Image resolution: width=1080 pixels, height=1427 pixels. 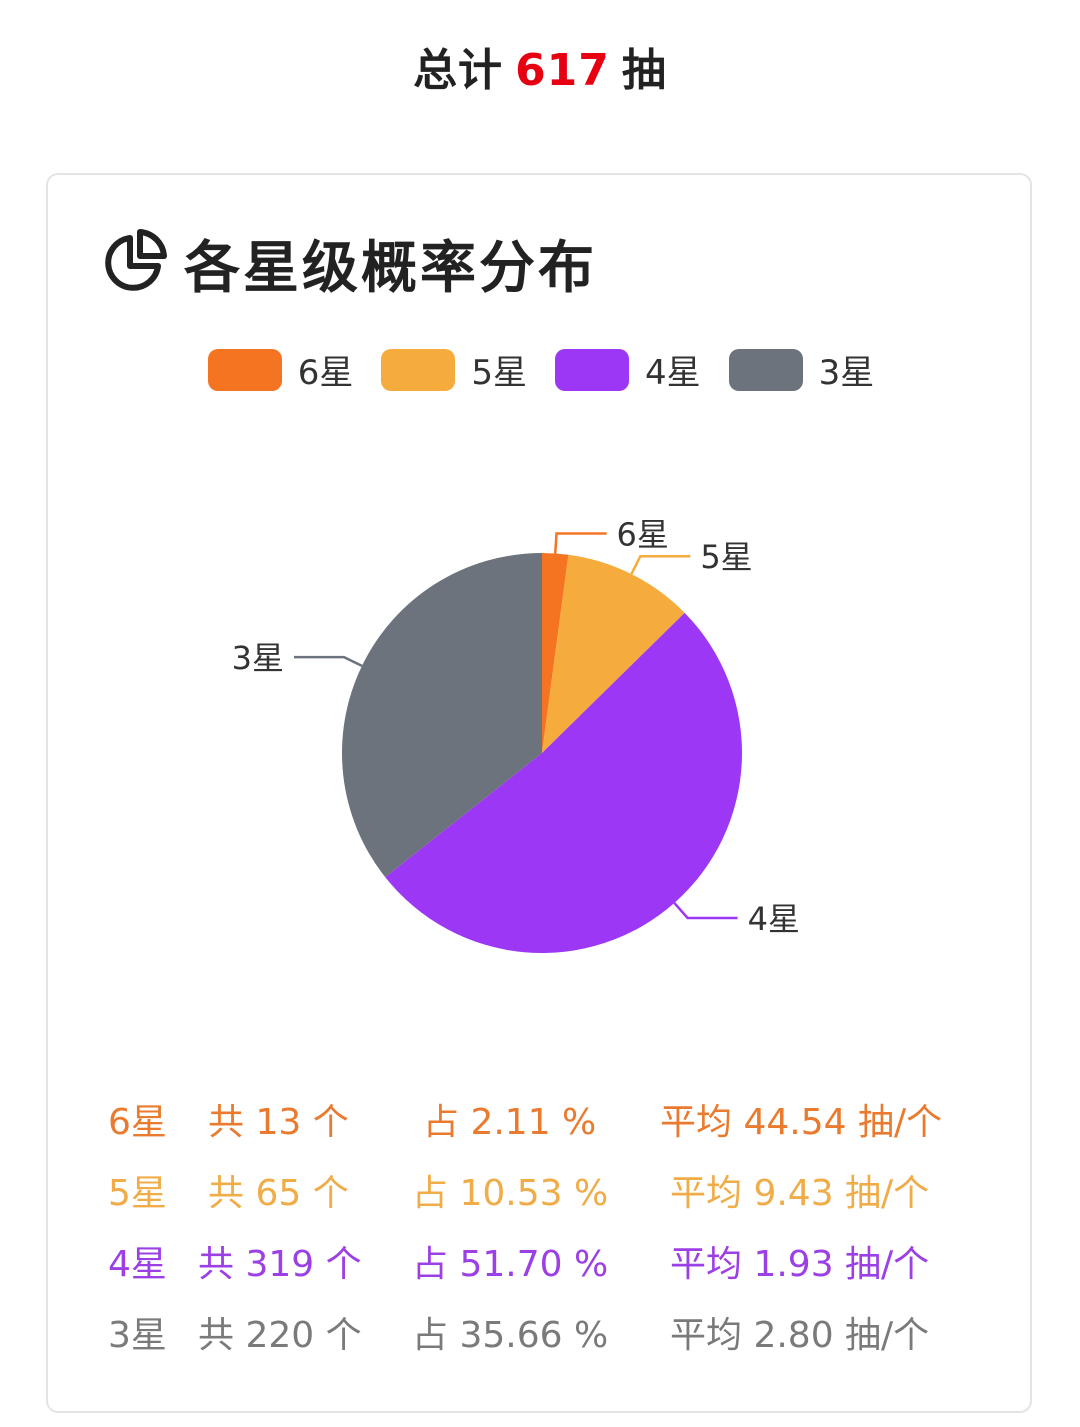 I want to click on stat-percent: 占 2.11 %, so click(x=510, y=1122).